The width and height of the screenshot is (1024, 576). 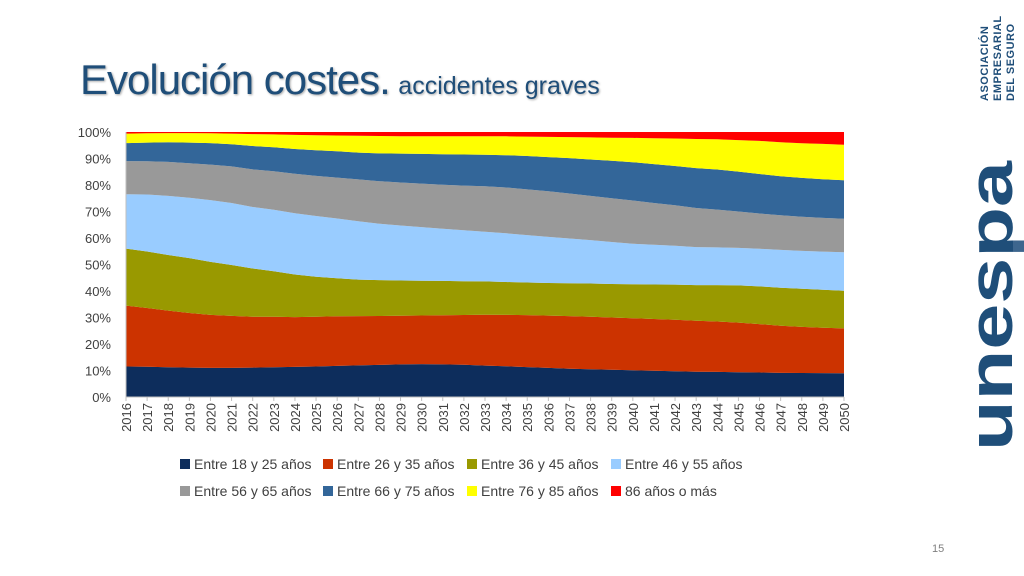 I want to click on legend-label: Entre 56 y 65 años, so click(x=253, y=491).